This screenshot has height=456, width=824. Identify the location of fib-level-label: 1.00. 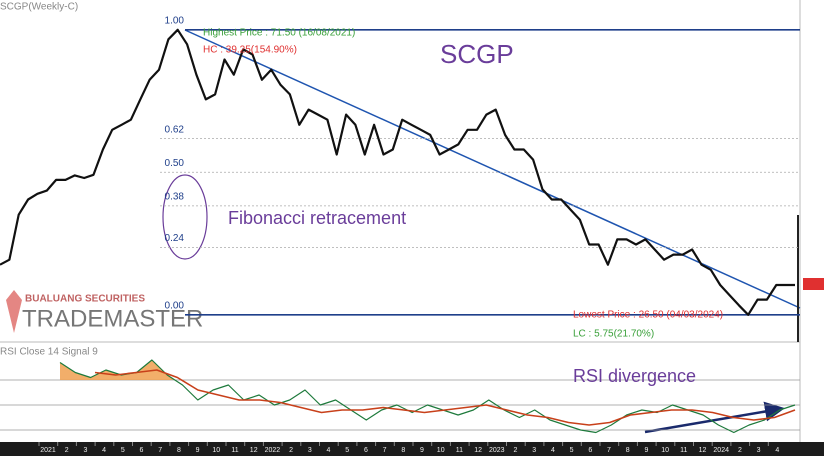
(175, 20).